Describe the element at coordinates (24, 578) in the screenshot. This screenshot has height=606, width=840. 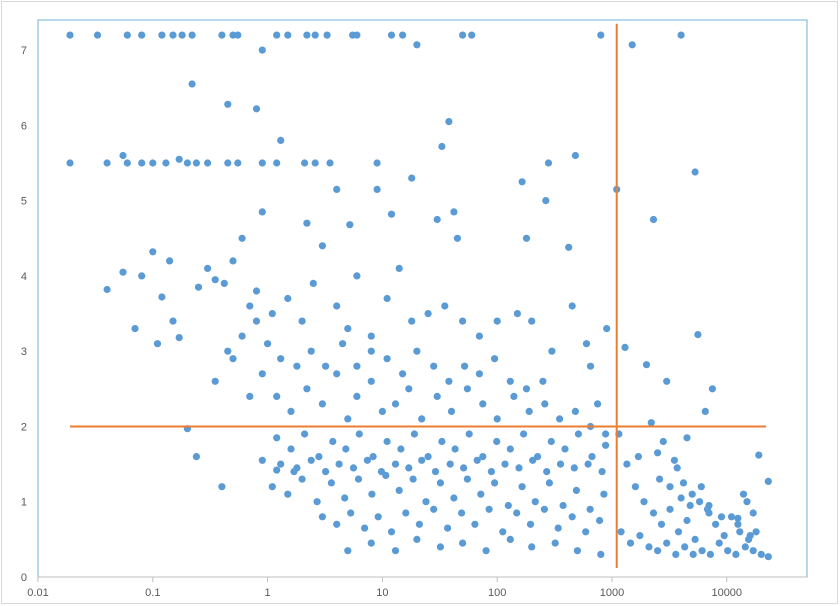
I see `y-tick-label: 0` at that location.